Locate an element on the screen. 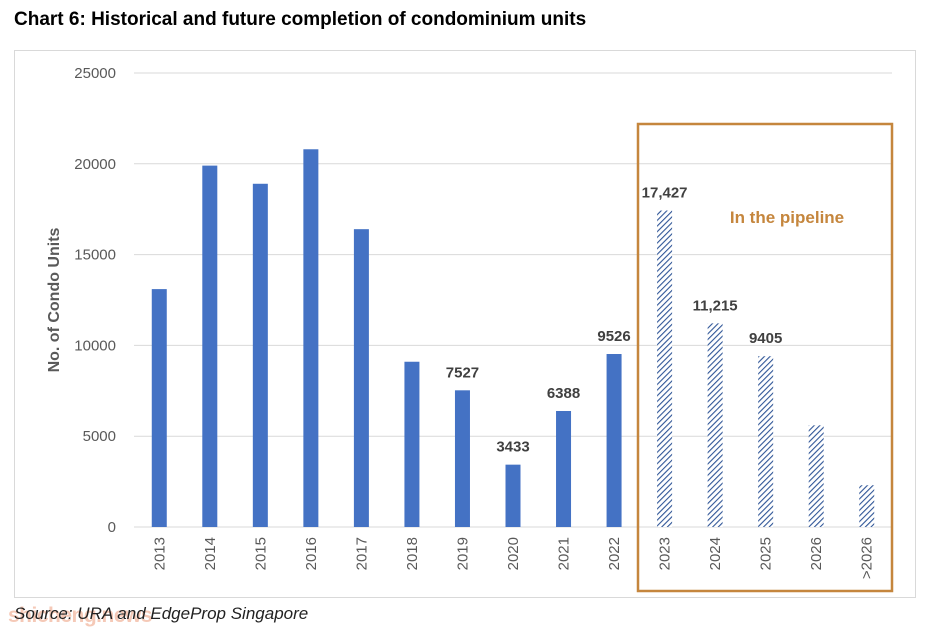 Image resolution: width=940 pixels, height=637 pixels. x-tick-label: 2023 is located at coordinates (665, 553).